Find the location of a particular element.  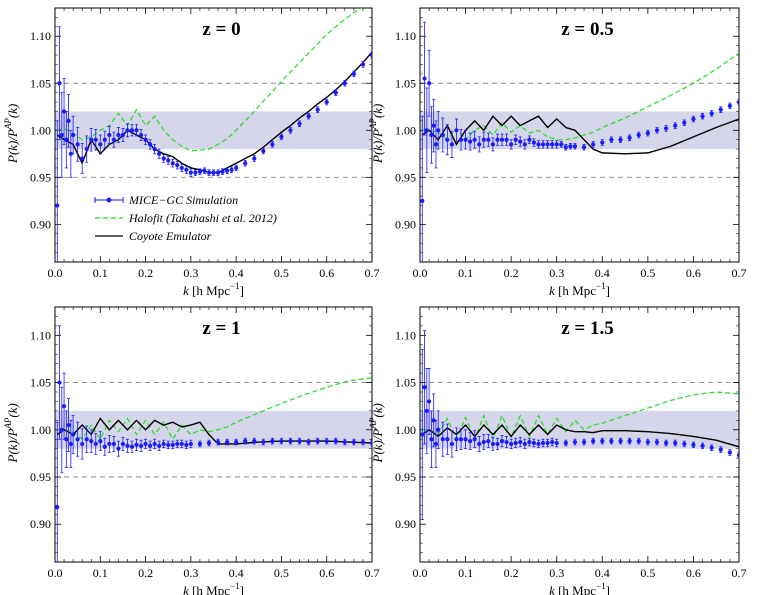

panel-title: z = 1 is located at coordinates (221, 328).